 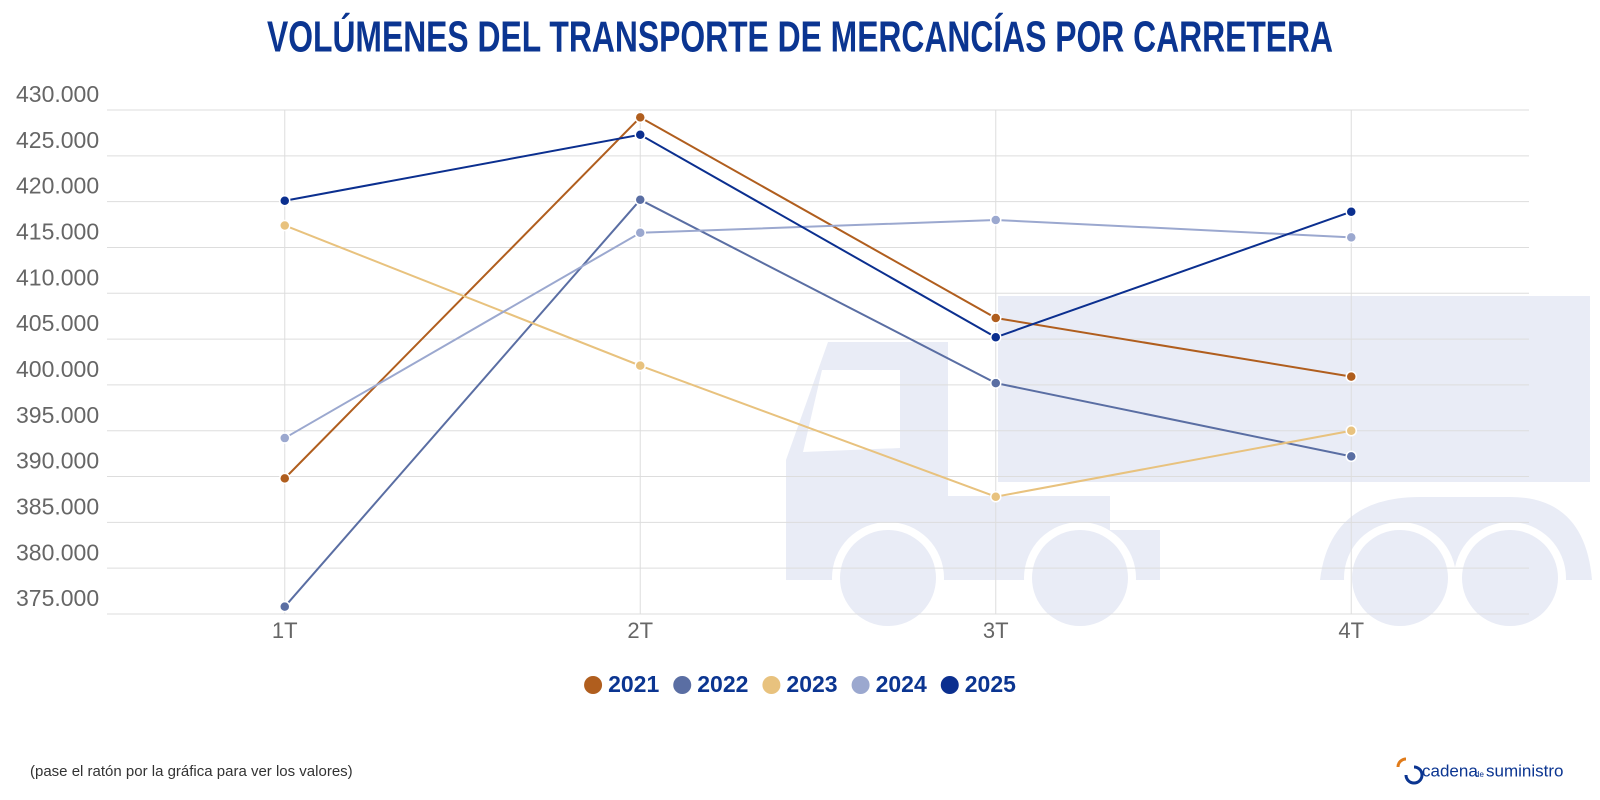 What do you see at coordinates (57, 461) in the screenshot?
I see `y-tick-label: 390.000` at bounding box center [57, 461].